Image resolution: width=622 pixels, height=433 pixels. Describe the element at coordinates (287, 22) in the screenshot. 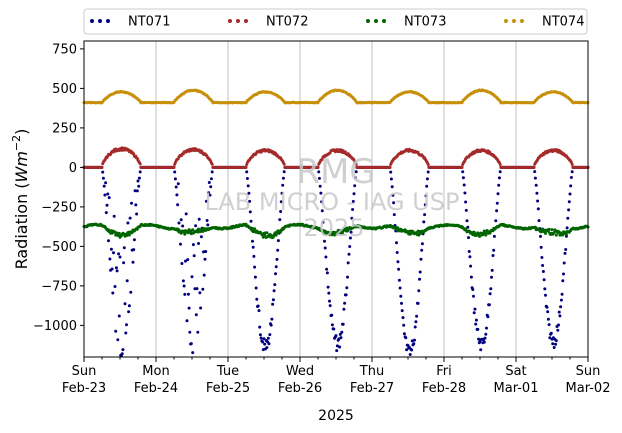

I see `legend-label: NT072` at that location.